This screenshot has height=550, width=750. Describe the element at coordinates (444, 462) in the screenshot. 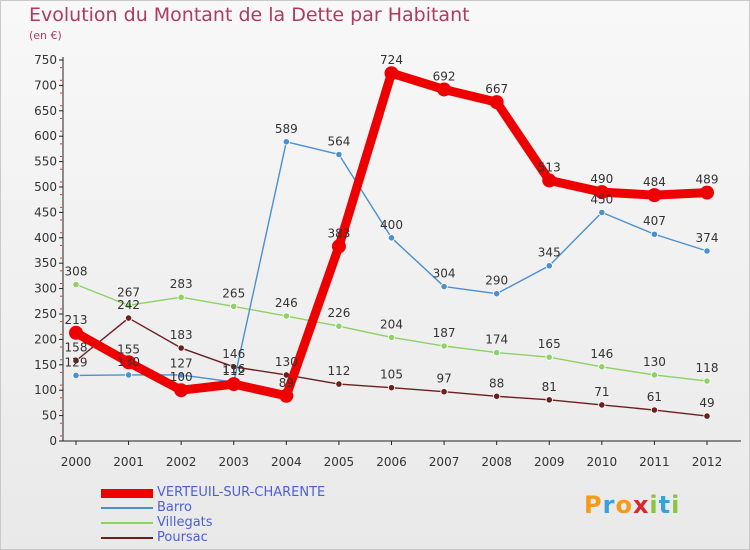

I see `x-tick-label: 2007` at that location.